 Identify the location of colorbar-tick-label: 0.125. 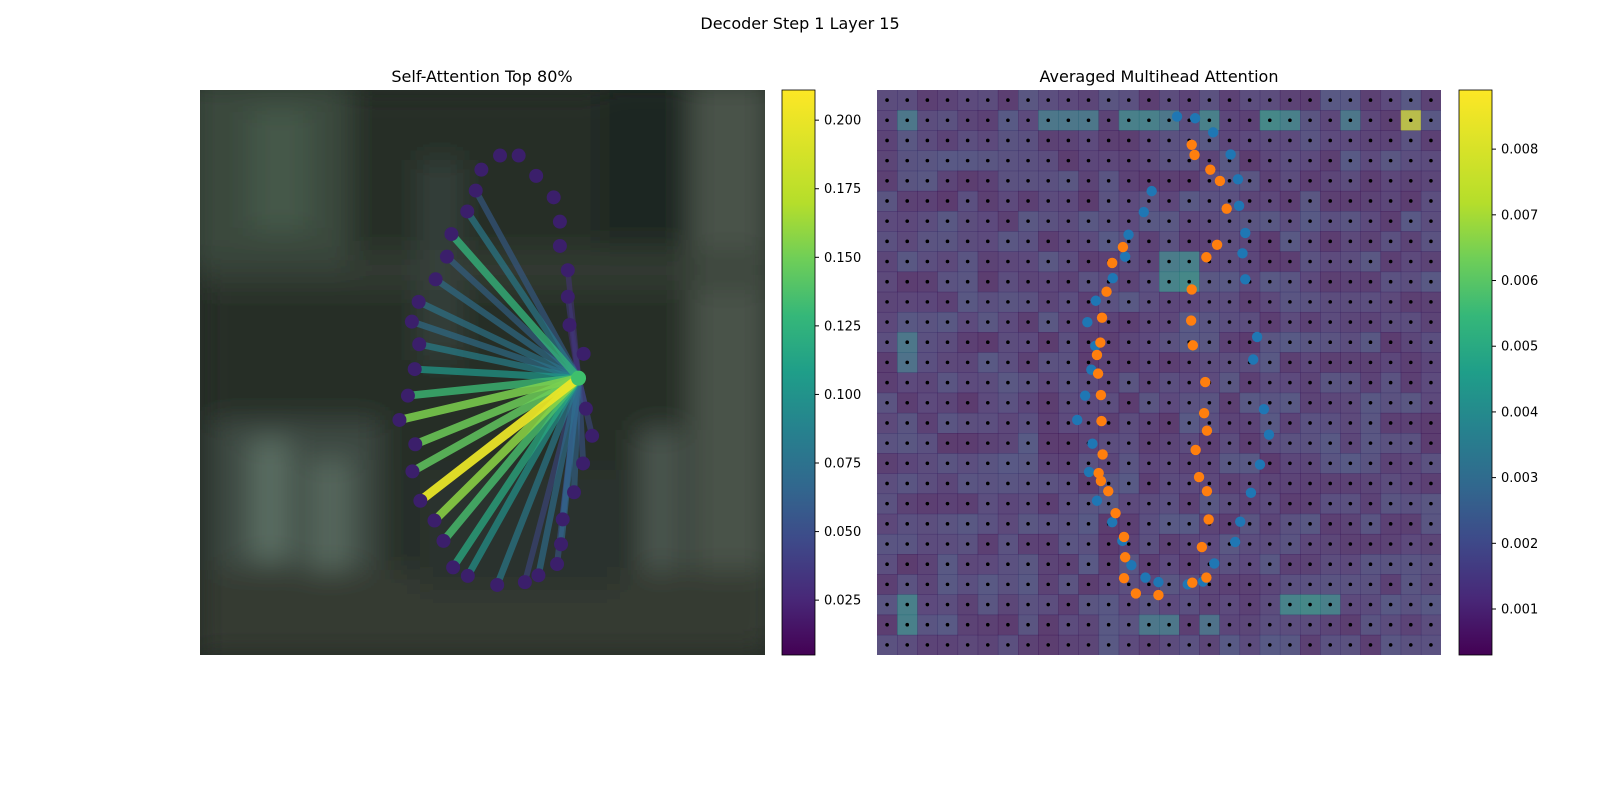
(842, 326).